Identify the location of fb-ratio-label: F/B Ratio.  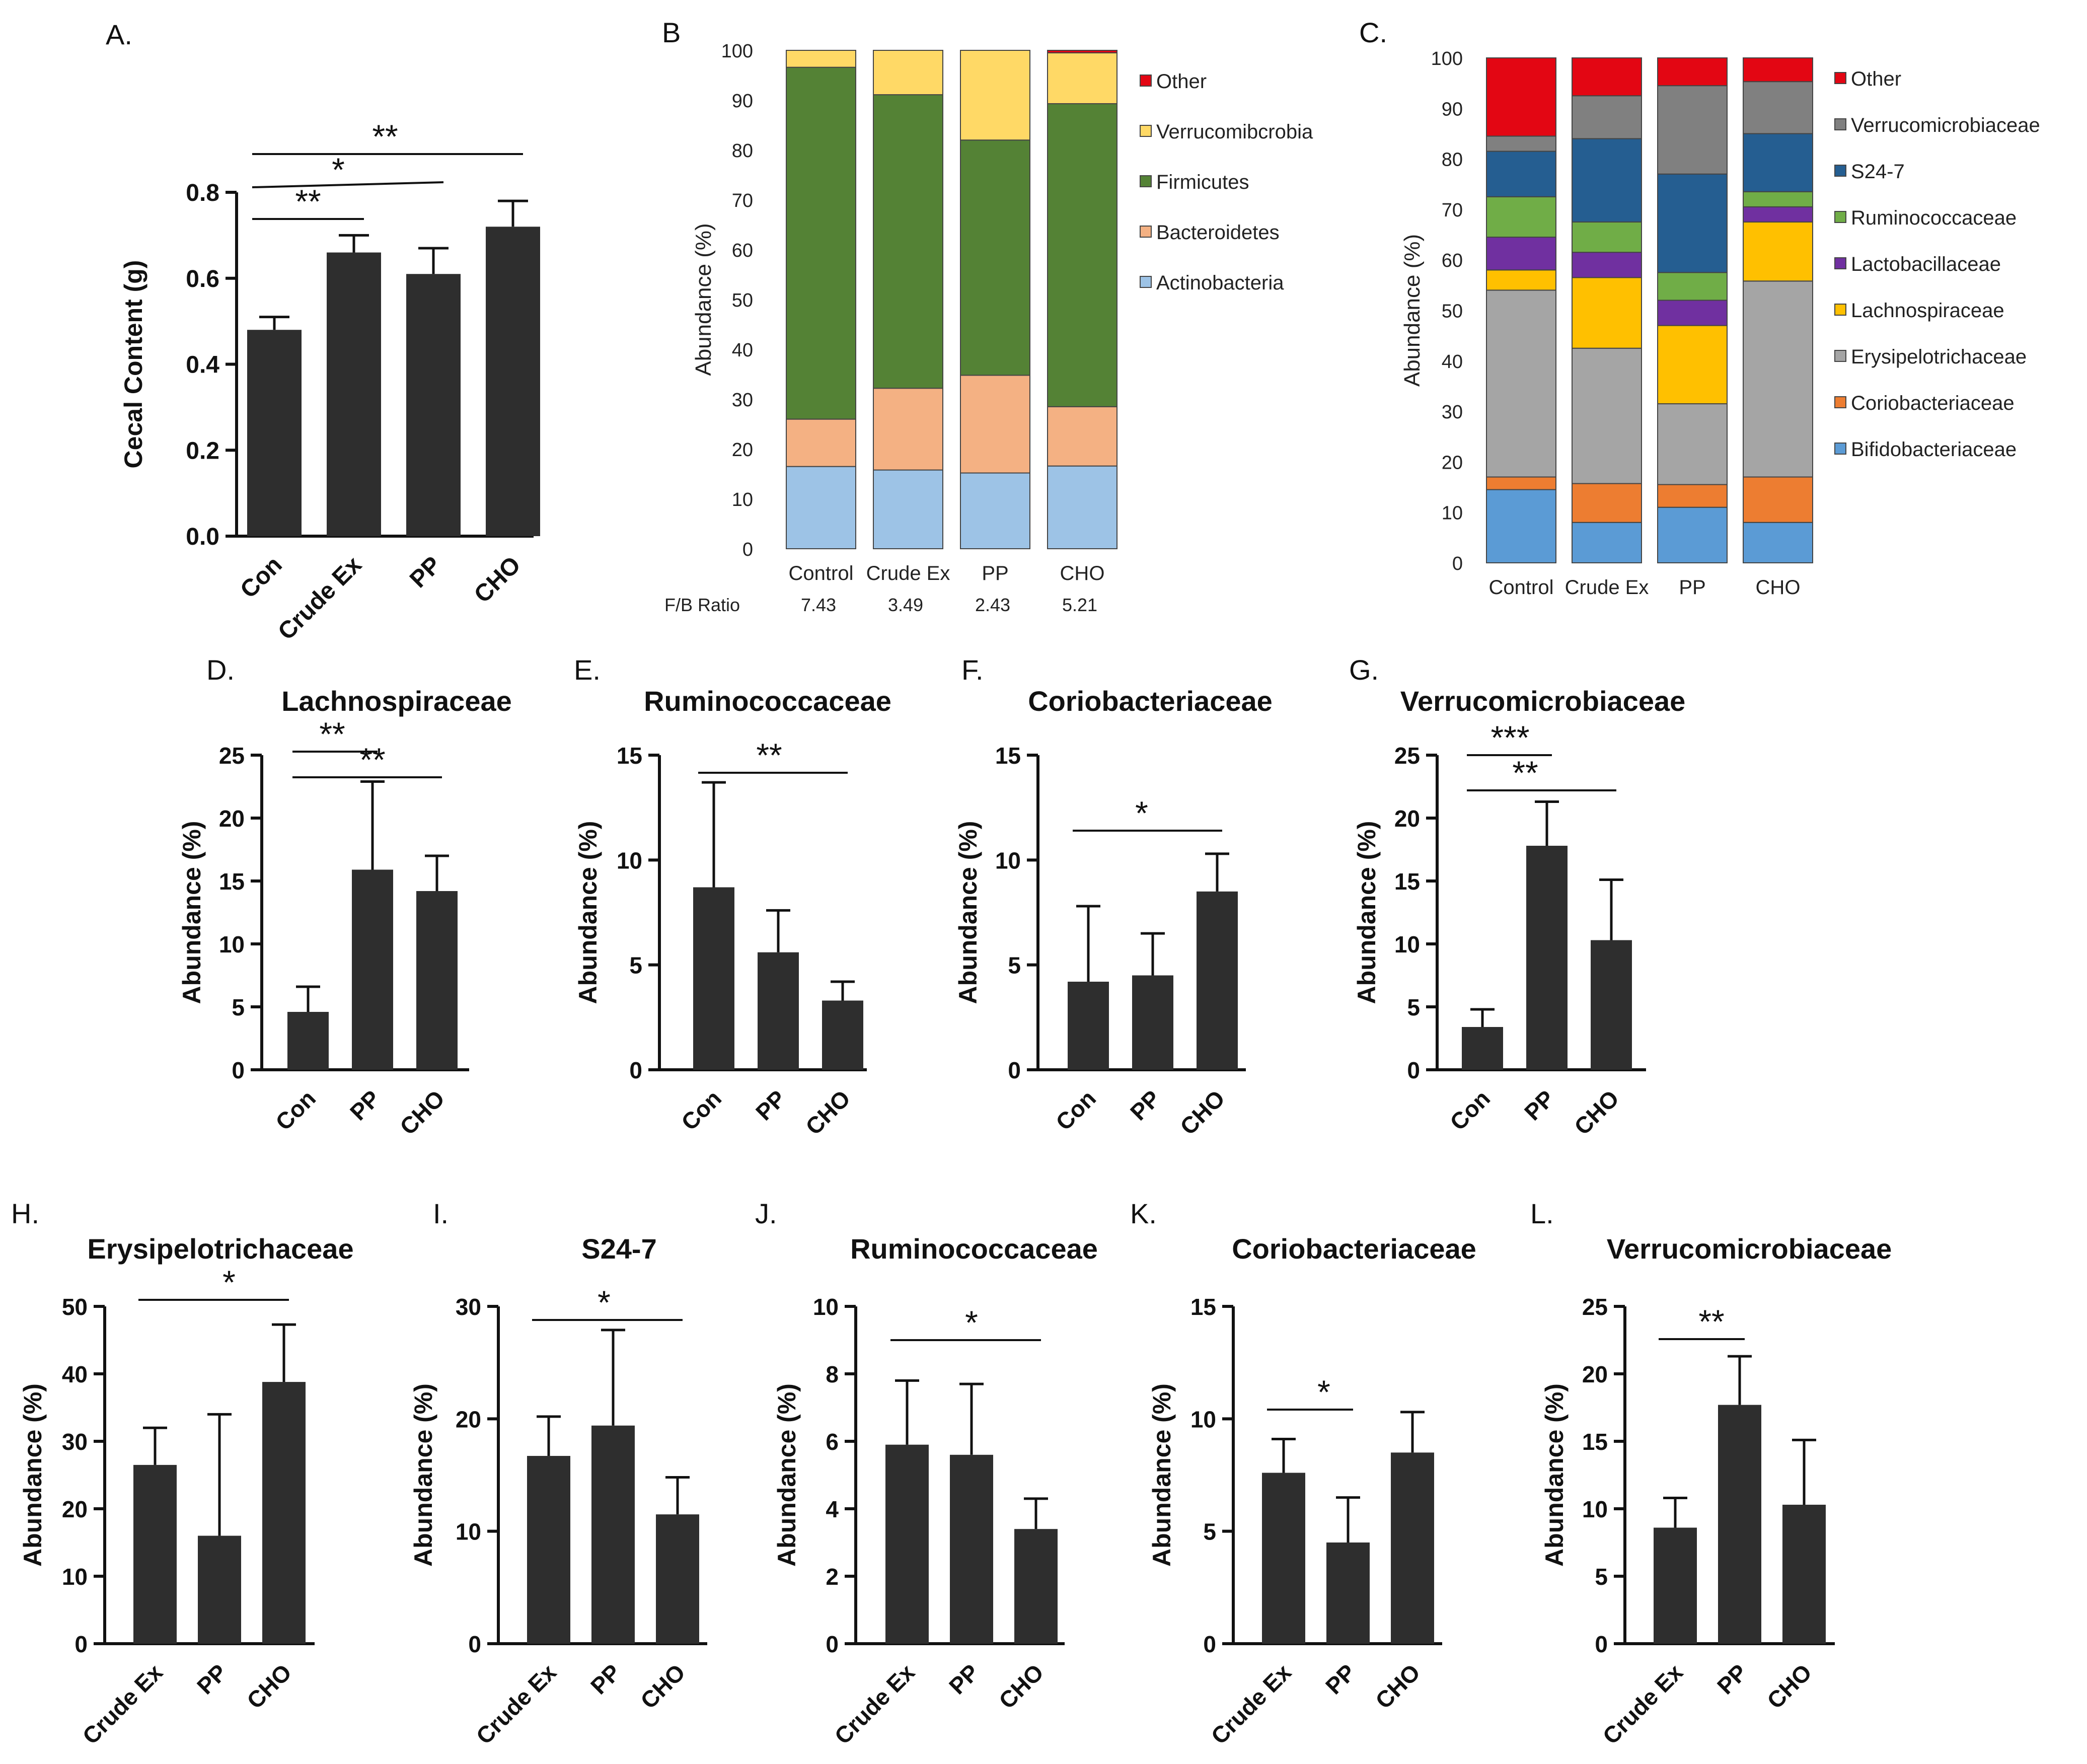
(702, 605).